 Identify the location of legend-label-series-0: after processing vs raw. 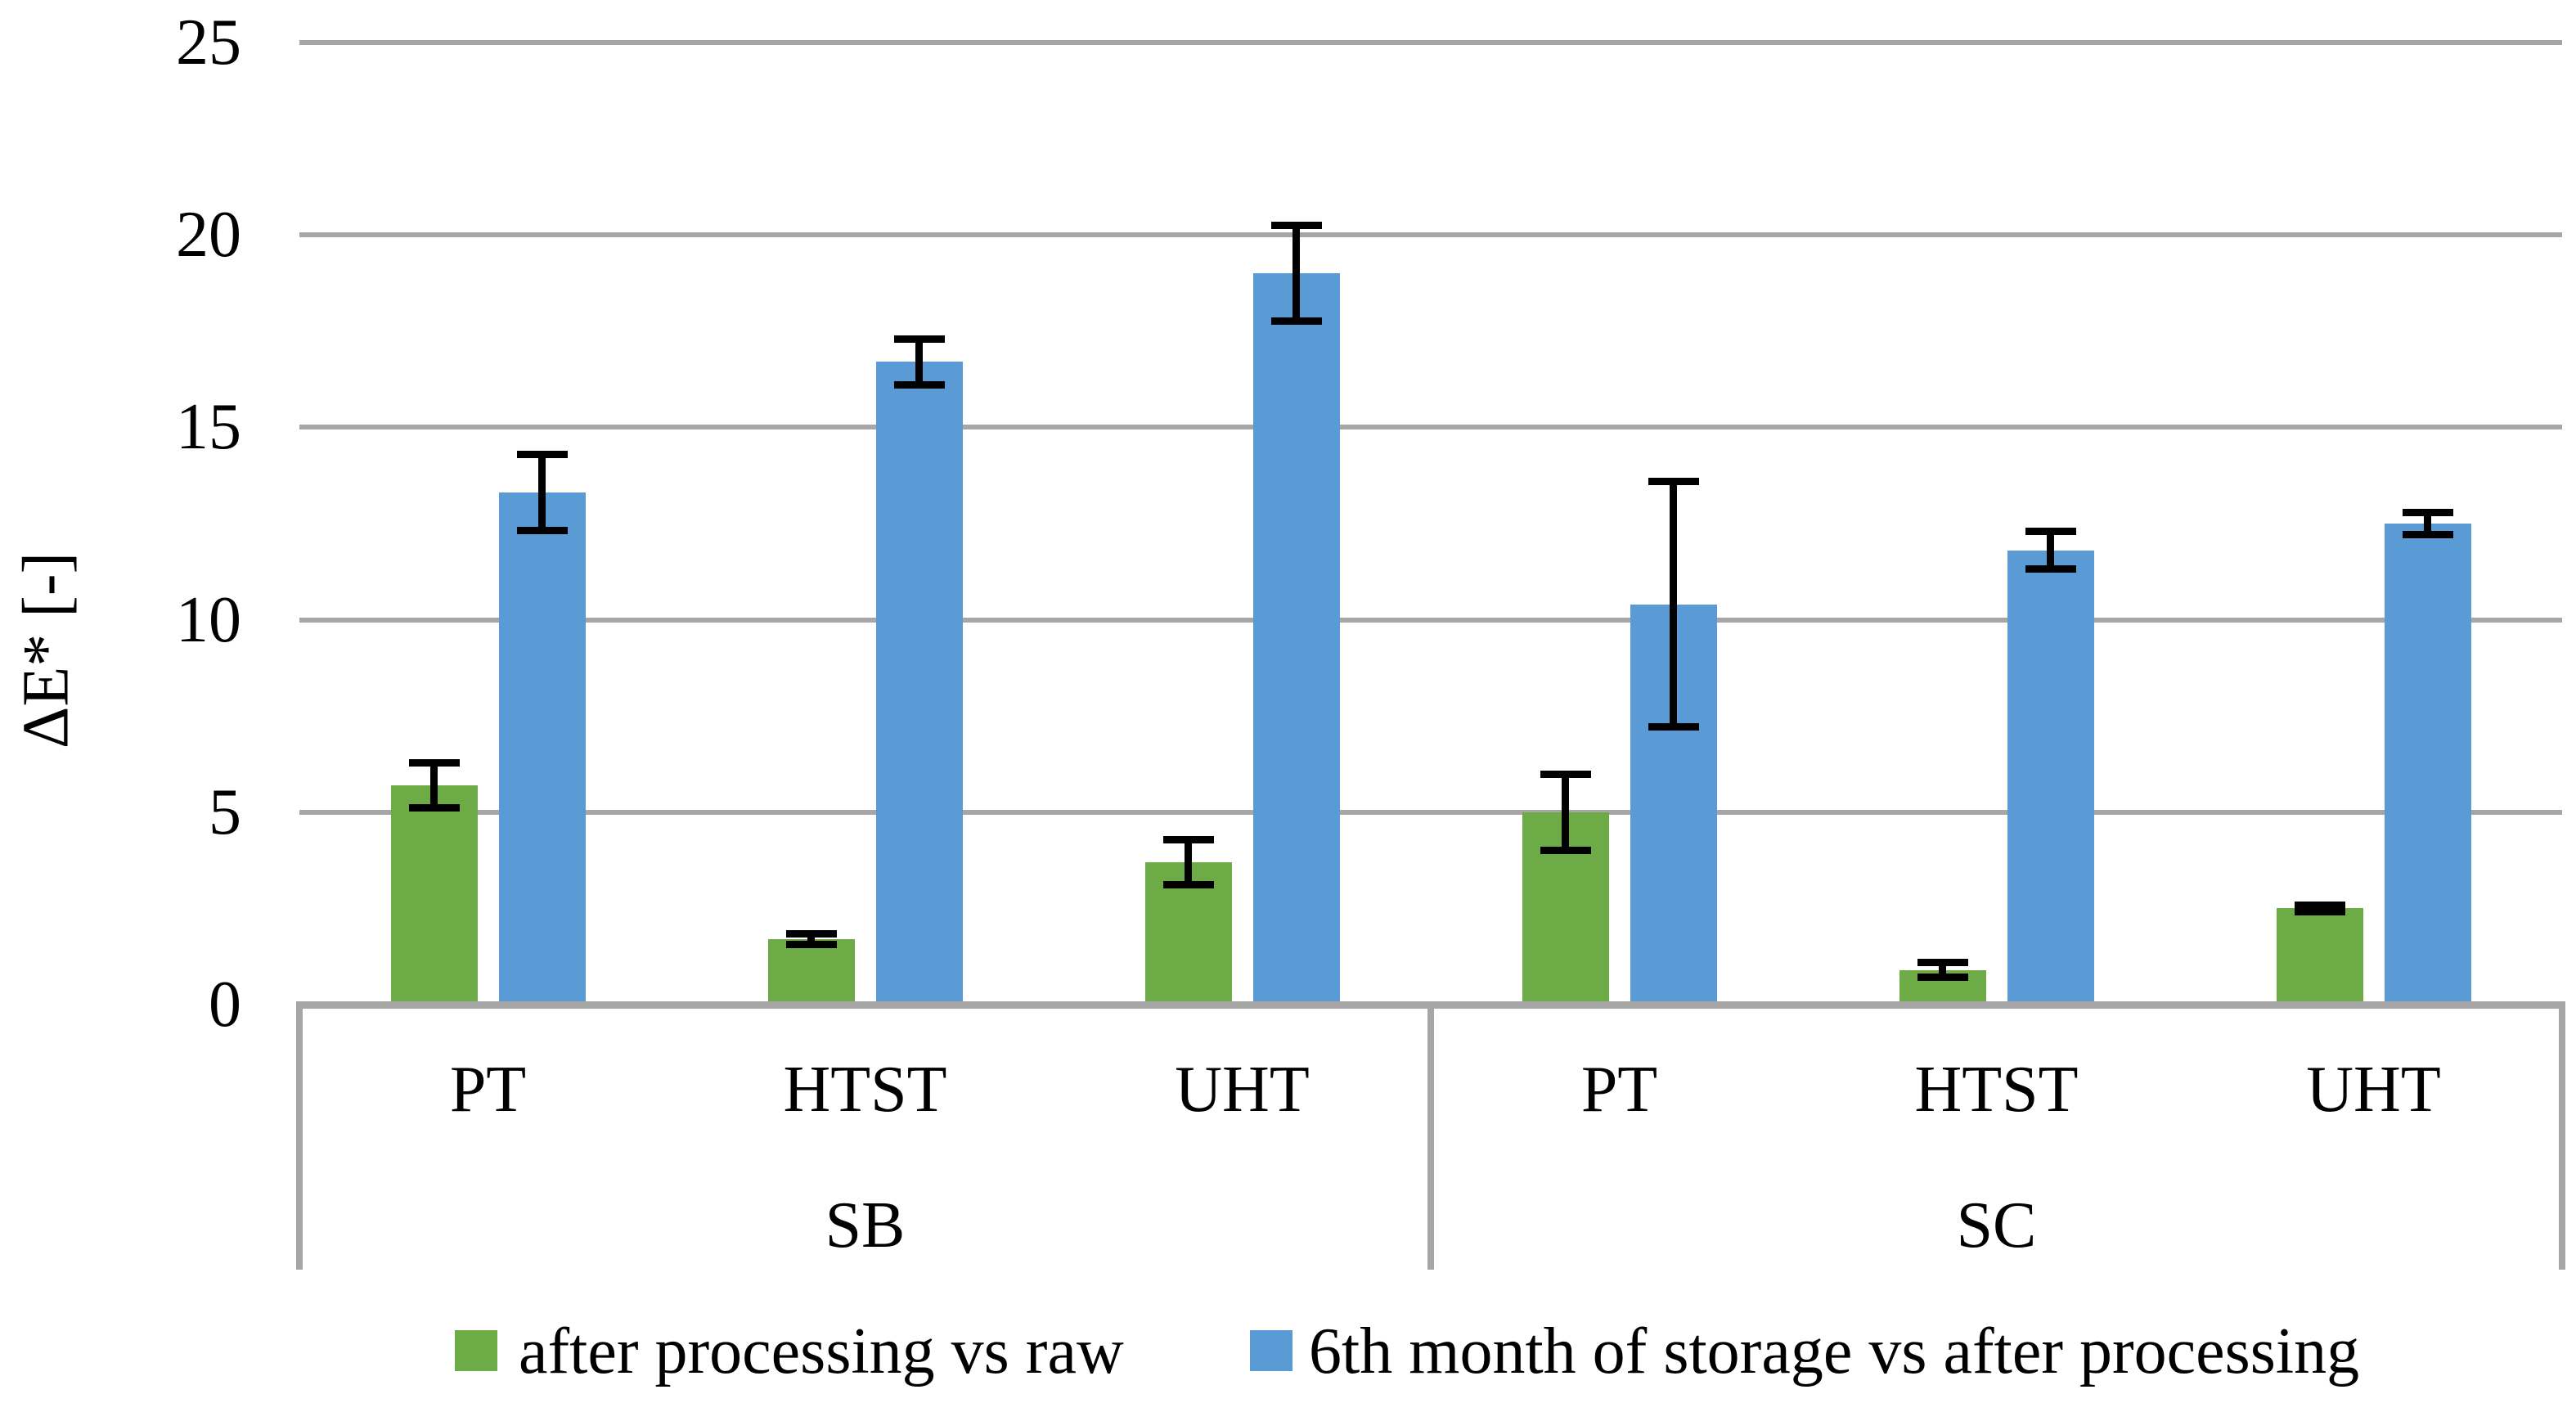
(821, 1351).